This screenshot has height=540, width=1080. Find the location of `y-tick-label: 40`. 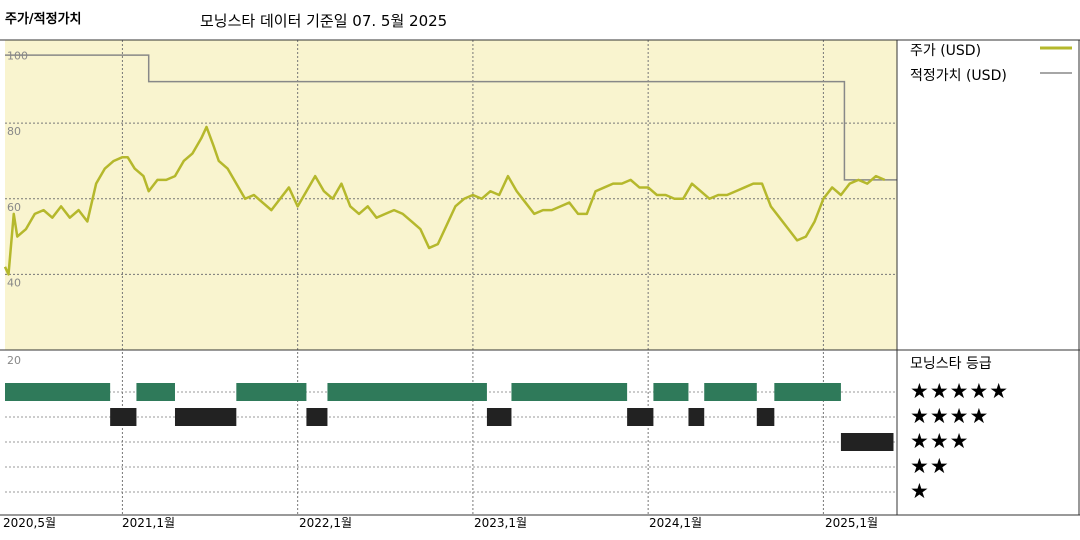

y-tick-label: 40 is located at coordinates (14, 282).